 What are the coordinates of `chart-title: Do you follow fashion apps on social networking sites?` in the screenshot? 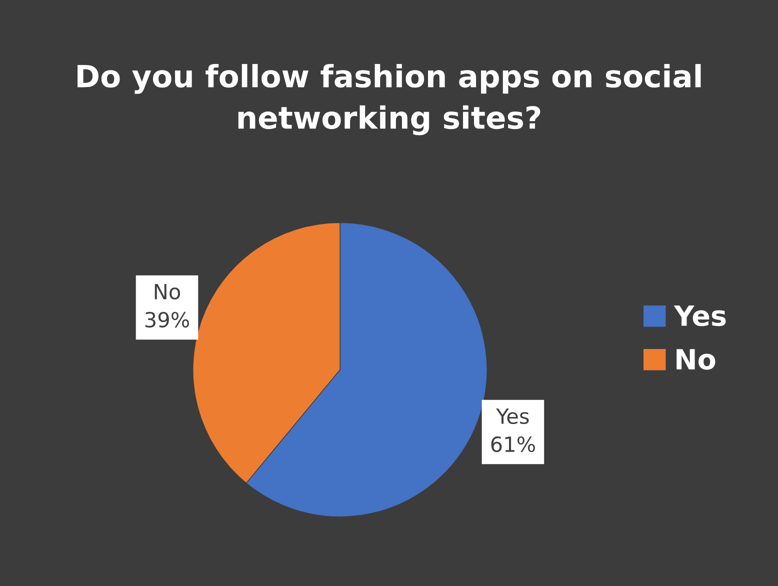 It's located at (389, 100).